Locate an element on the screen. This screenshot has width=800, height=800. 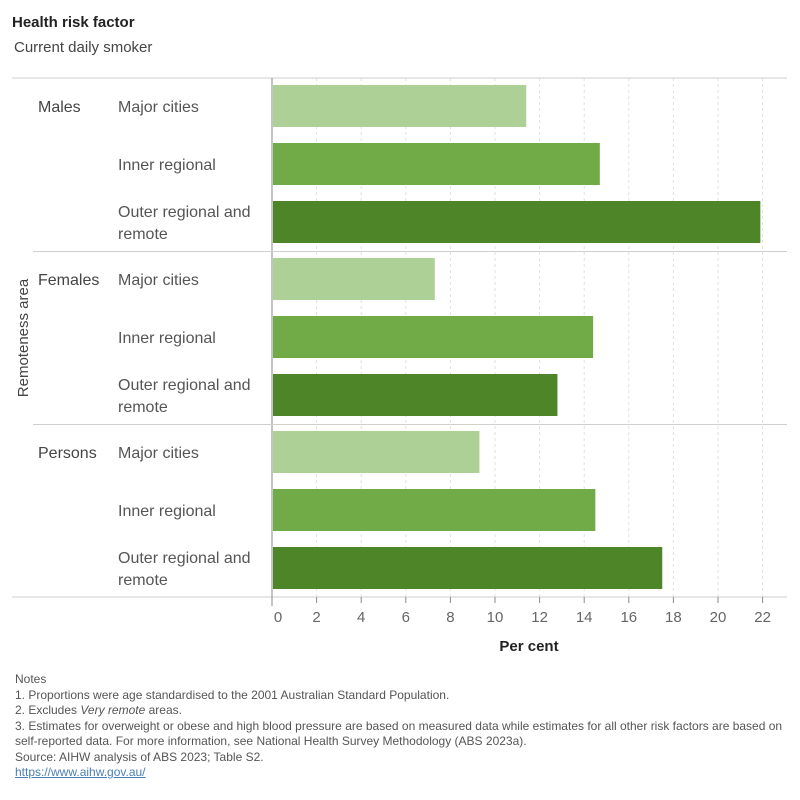
group-label: Females is located at coordinates (68, 280).